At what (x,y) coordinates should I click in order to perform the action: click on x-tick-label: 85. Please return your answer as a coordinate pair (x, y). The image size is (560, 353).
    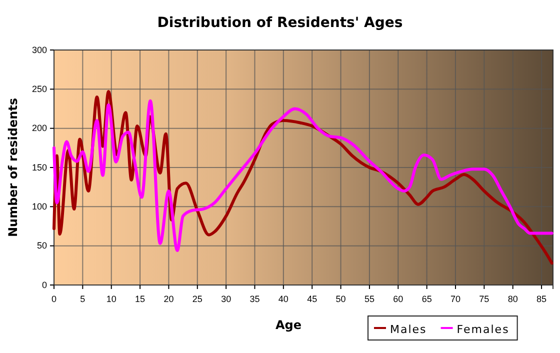
    Looking at the image, I should click on (541, 299).